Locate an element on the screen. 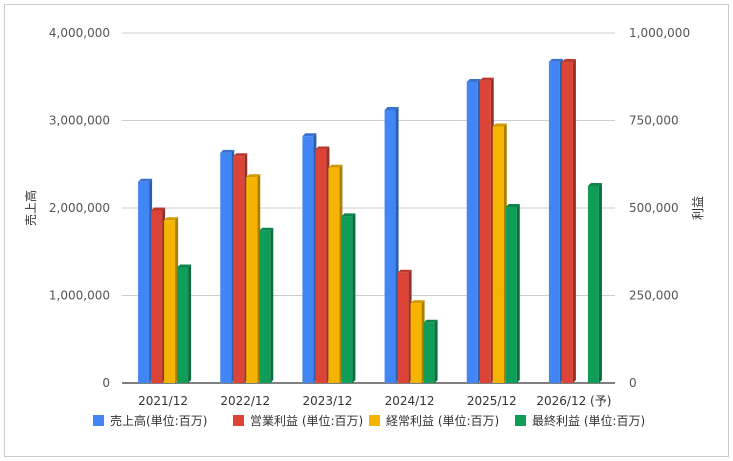 This screenshot has height=461, width=733. right-tick-label: 250,000 is located at coordinates (654, 296).